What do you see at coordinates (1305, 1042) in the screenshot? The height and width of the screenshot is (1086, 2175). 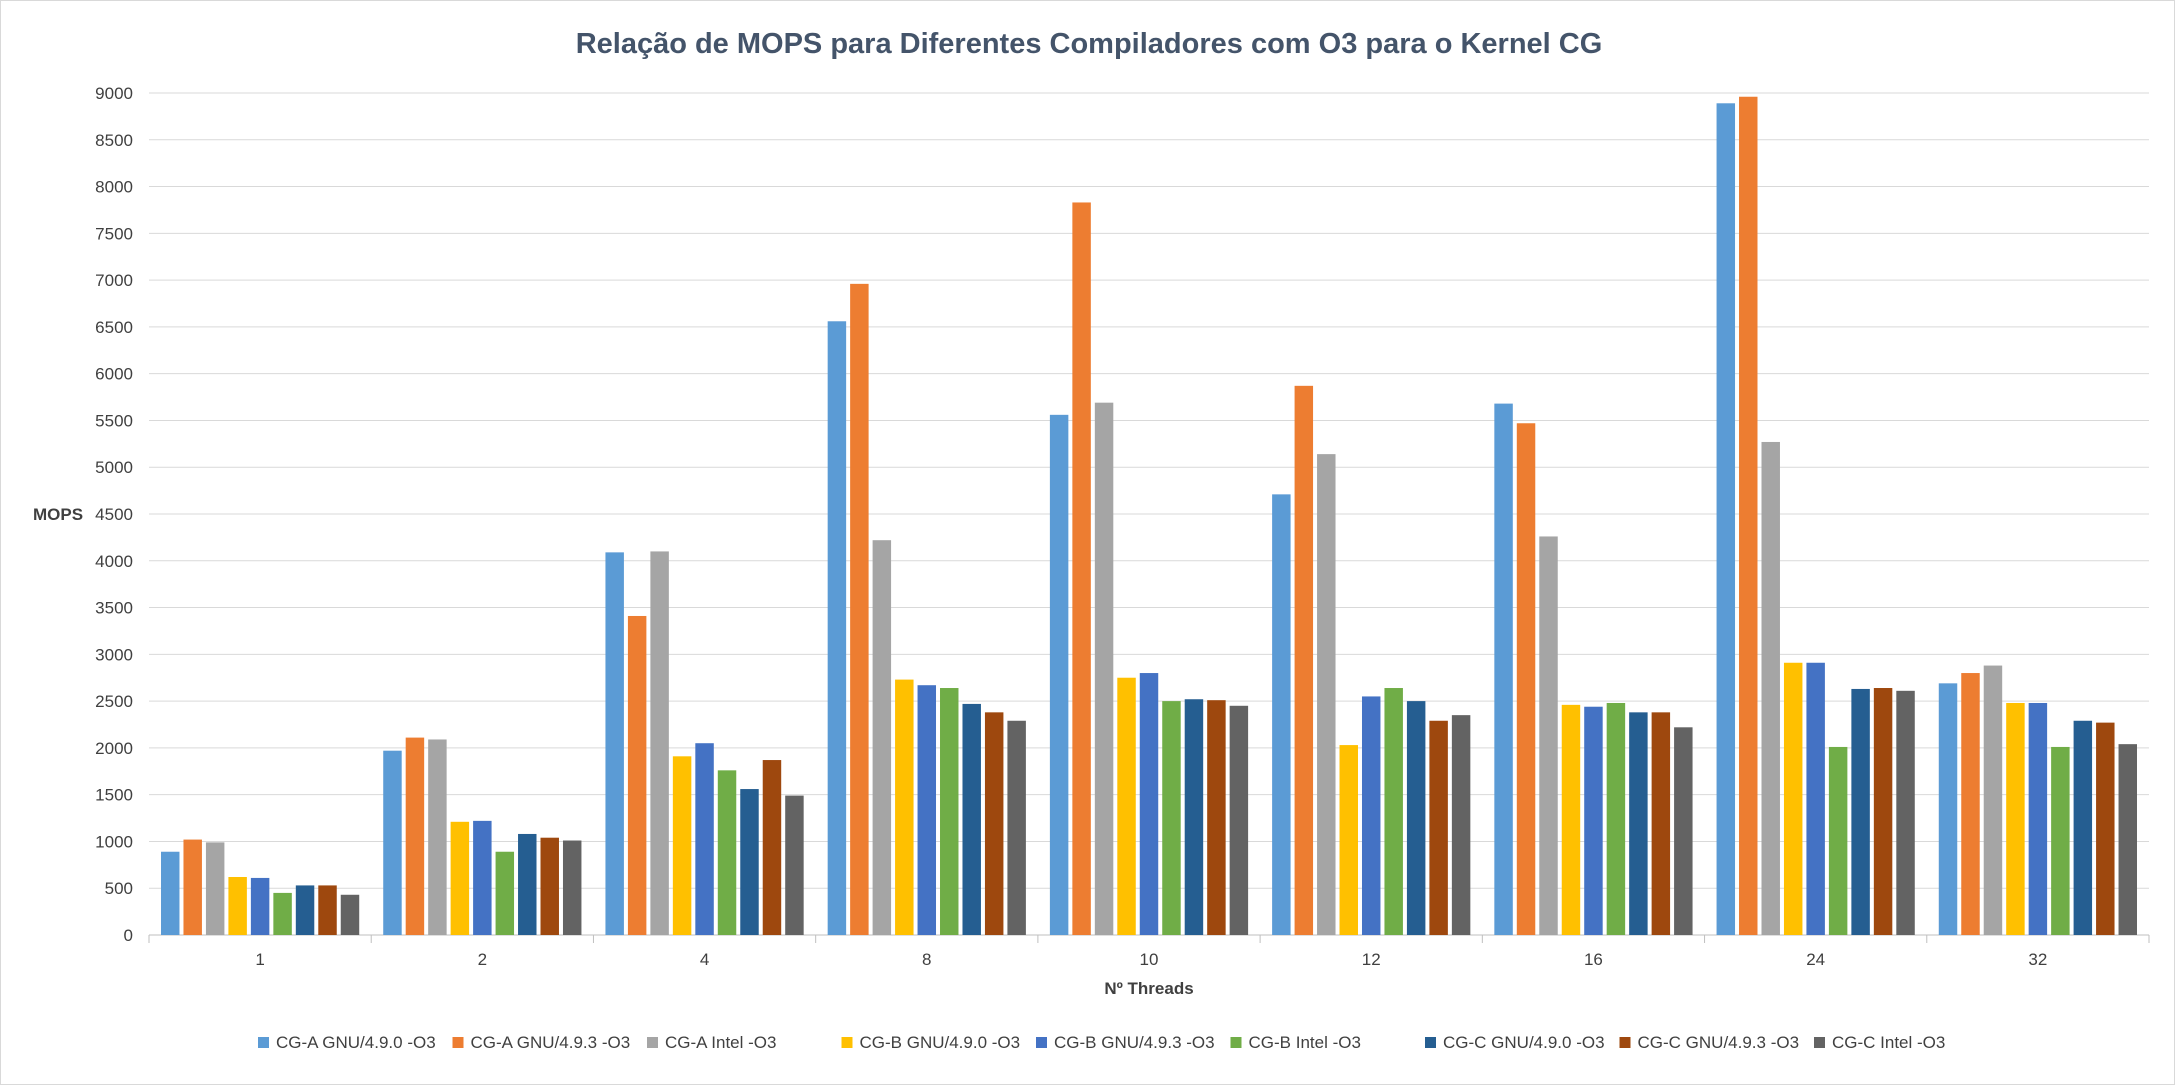 I see `legend-label: CG-B Intel -O3` at bounding box center [1305, 1042].